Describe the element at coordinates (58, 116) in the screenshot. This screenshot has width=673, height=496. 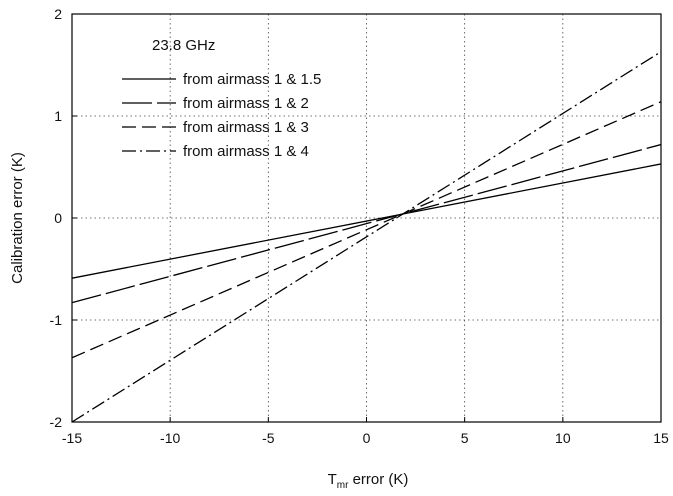
I see `y-tick-label: 1` at that location.